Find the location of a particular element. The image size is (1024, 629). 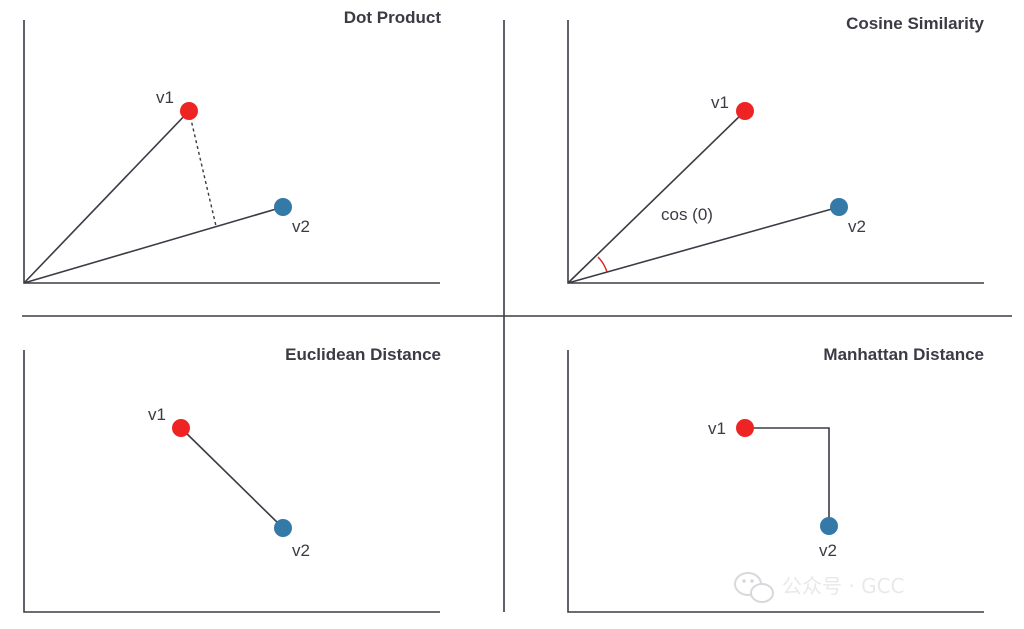

wechat-icon is located at coordinates (754, 587).